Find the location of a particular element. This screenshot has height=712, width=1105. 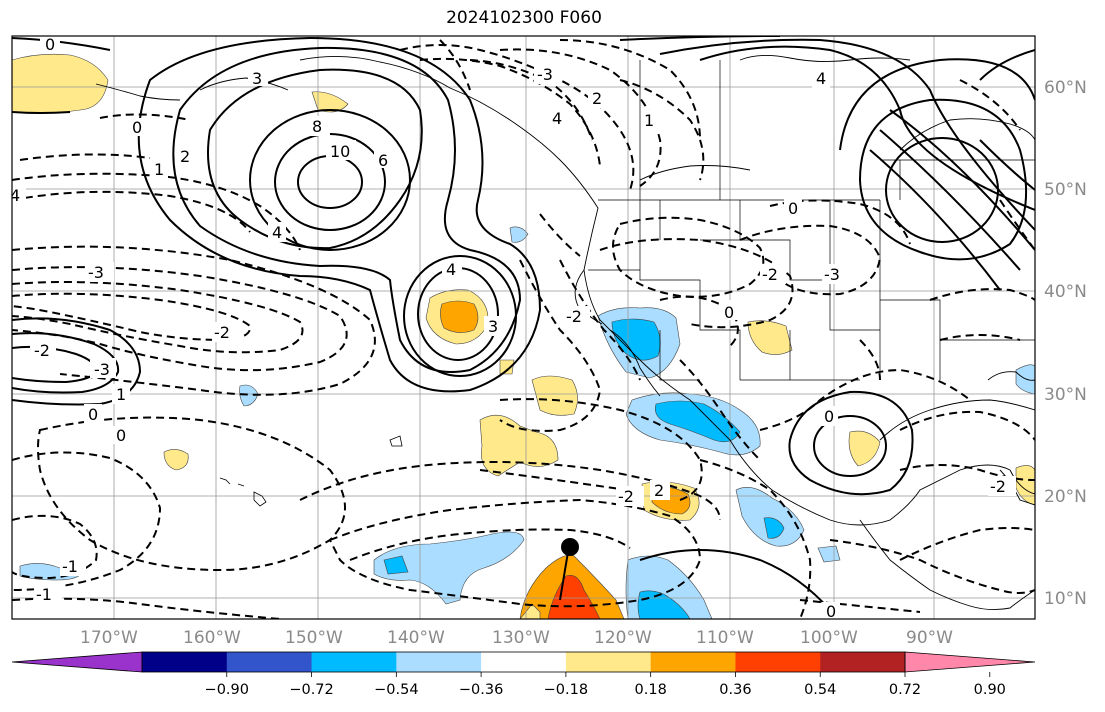

colorbar-tick-label: −0.18 is located at coordinates (566, 690).